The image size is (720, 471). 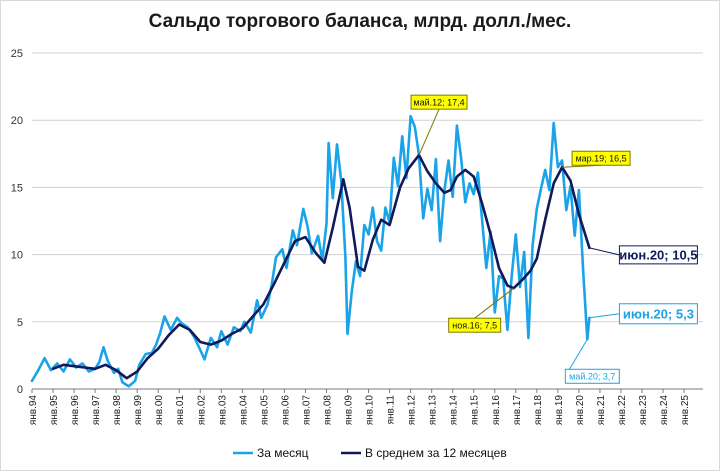 I want to click on annotation-label: май.12; 17,4, so click(x=438, y=102).